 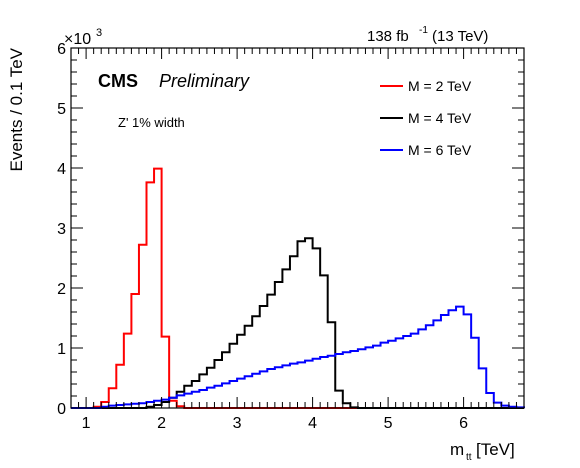 What do you see at coordinates (460, 36) in the screenshot?
I see `lumi-energy: (13 TeV)` at bounding box center [460, 36].